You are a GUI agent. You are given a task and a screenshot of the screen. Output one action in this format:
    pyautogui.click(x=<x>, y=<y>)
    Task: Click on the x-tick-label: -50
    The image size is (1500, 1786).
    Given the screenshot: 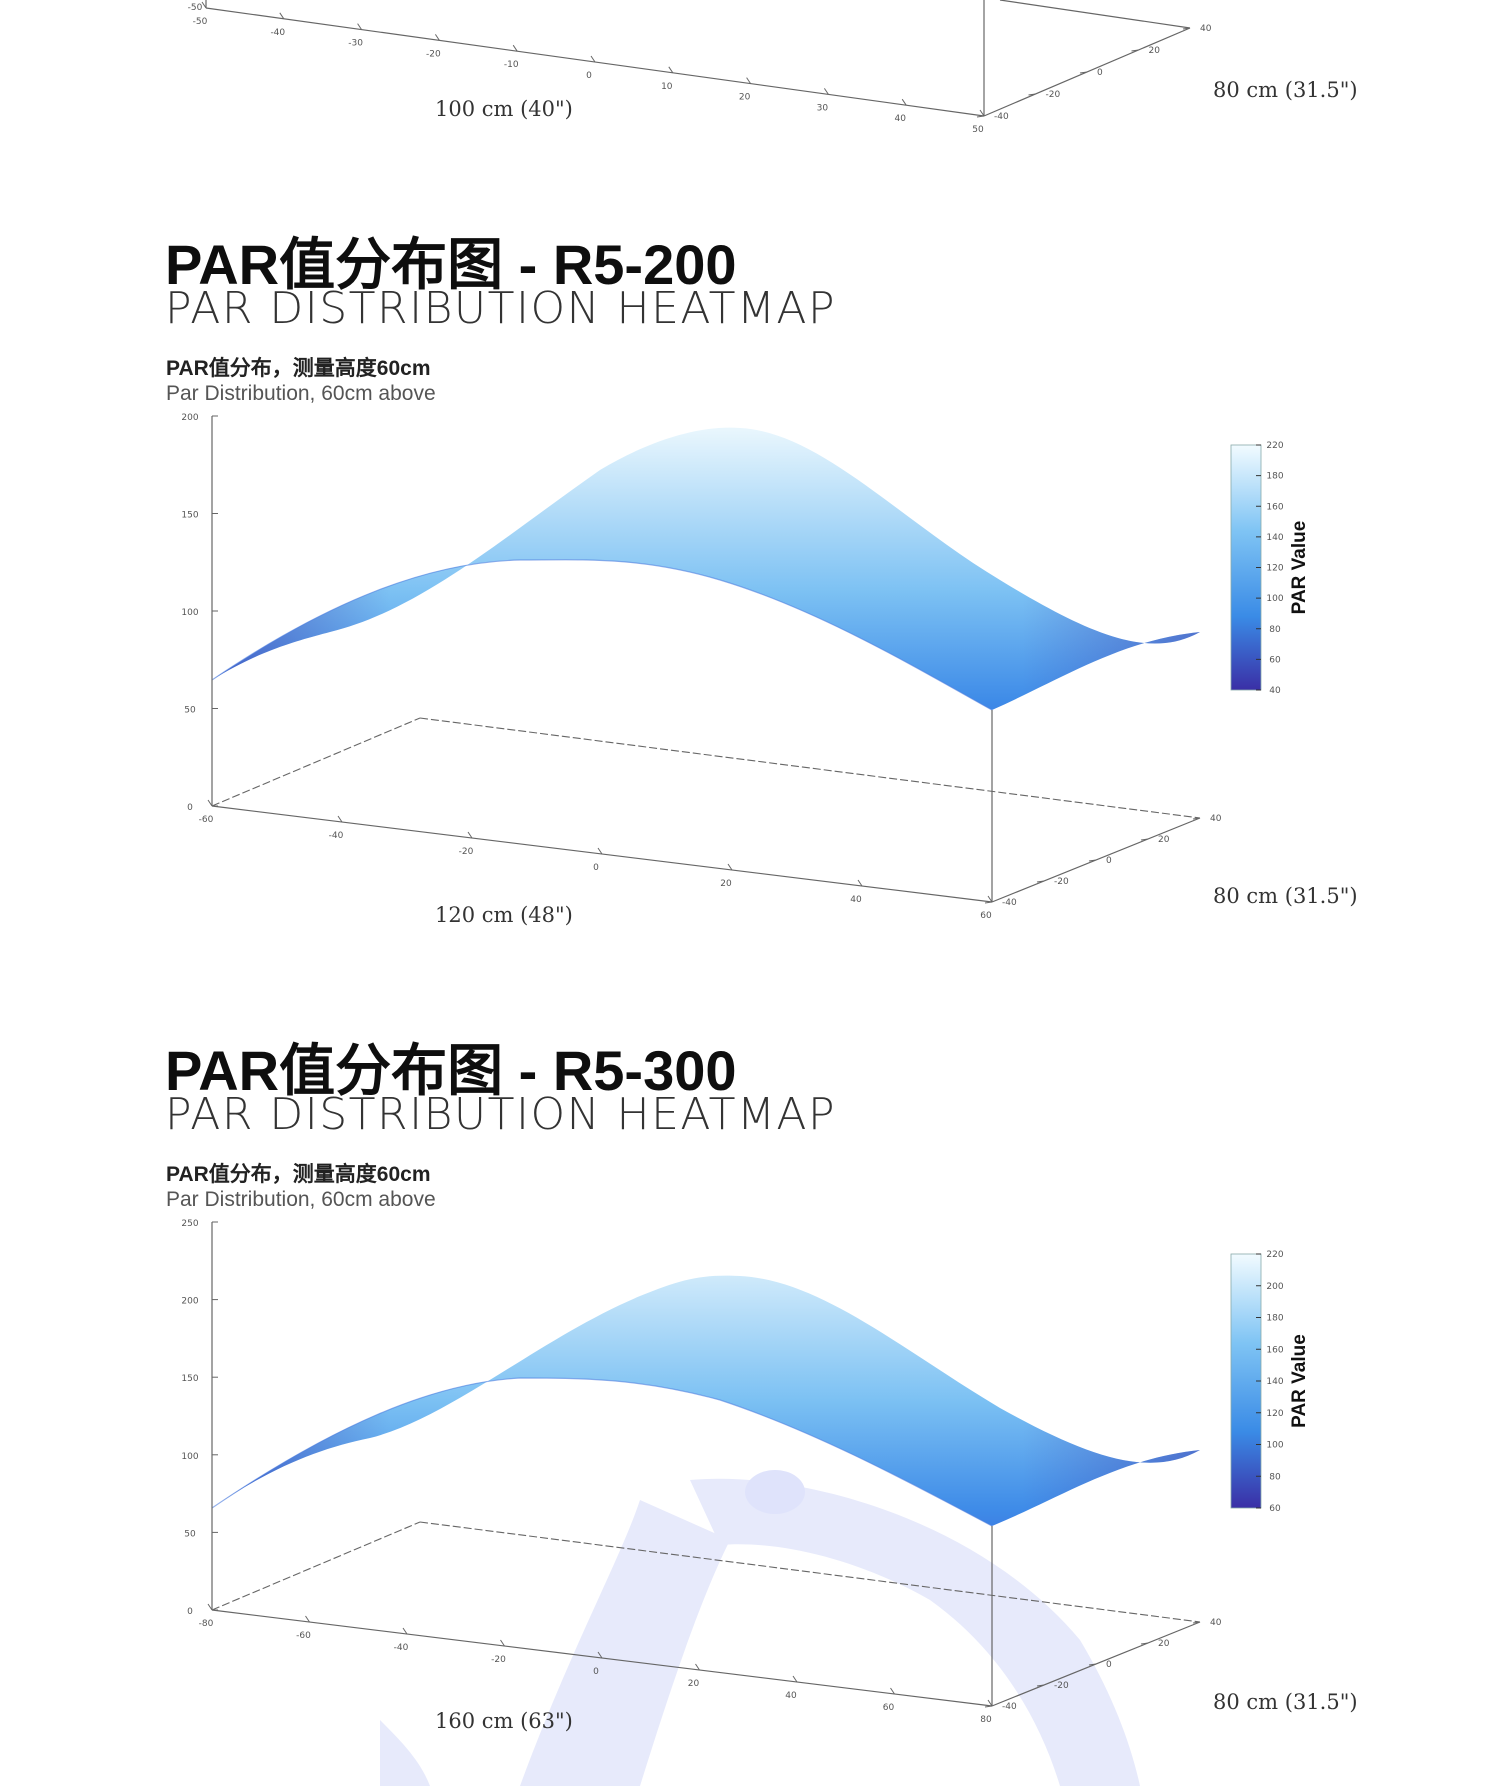 What is the action you would take?
    pyautogui.click(x=200, y=22)
    